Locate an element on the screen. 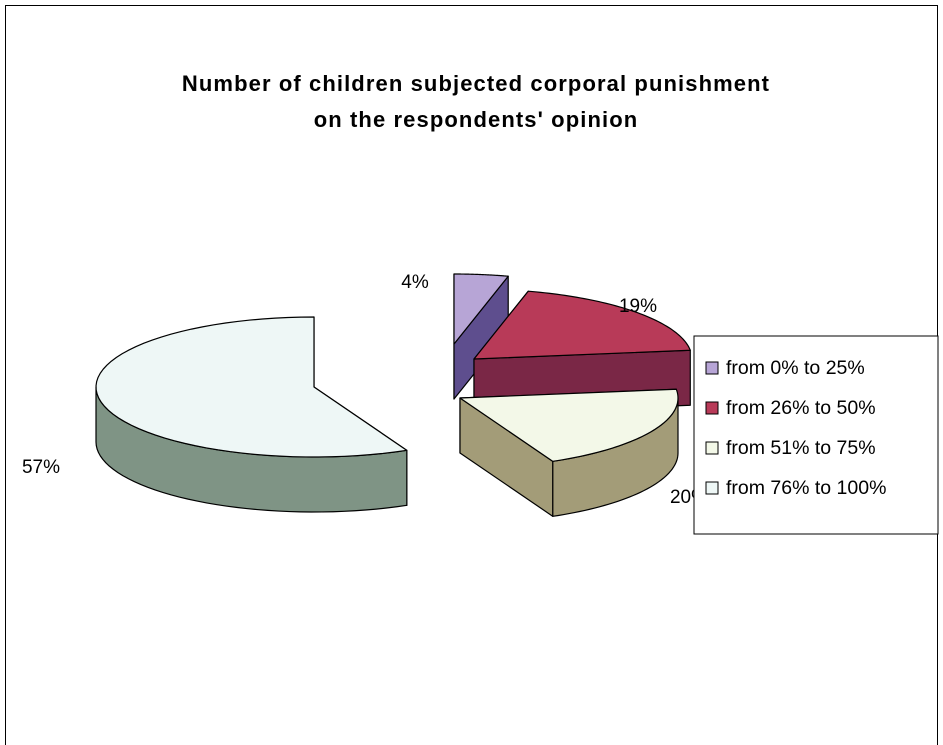 This screenshot has width=943, height=745. legend-label: from 26% to 50% is located at coordinates (801, 408).